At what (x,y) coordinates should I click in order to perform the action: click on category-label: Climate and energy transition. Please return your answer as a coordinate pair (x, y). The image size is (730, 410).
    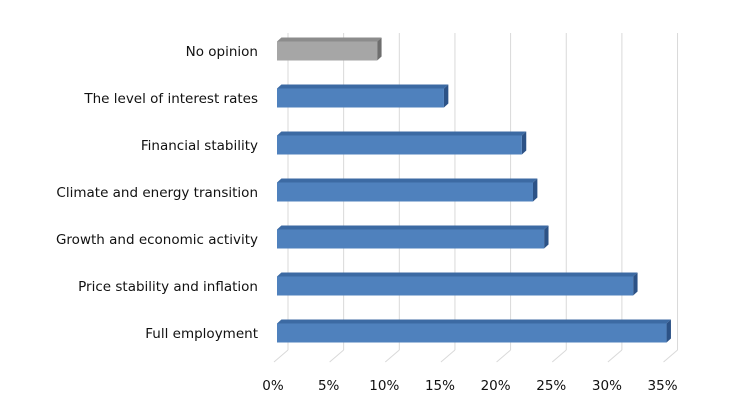
    Looking at the image, I should click on (157, 193).